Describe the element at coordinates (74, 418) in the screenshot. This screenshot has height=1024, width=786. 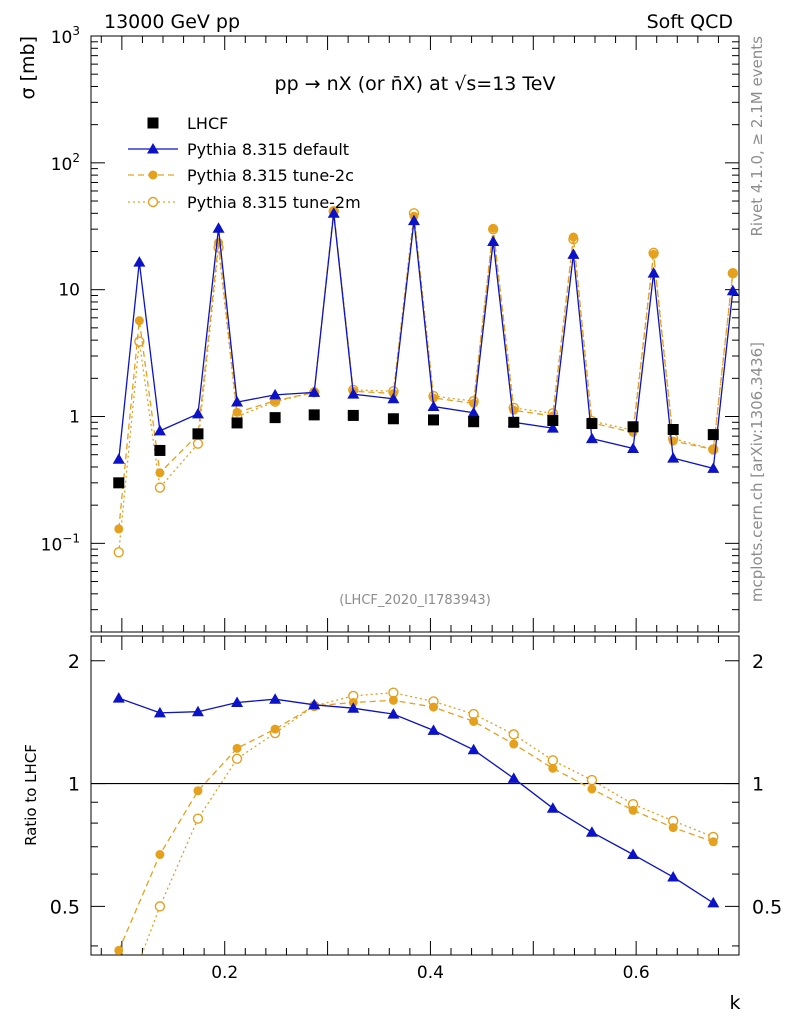
I see `y-tick-label: 1` at that location.